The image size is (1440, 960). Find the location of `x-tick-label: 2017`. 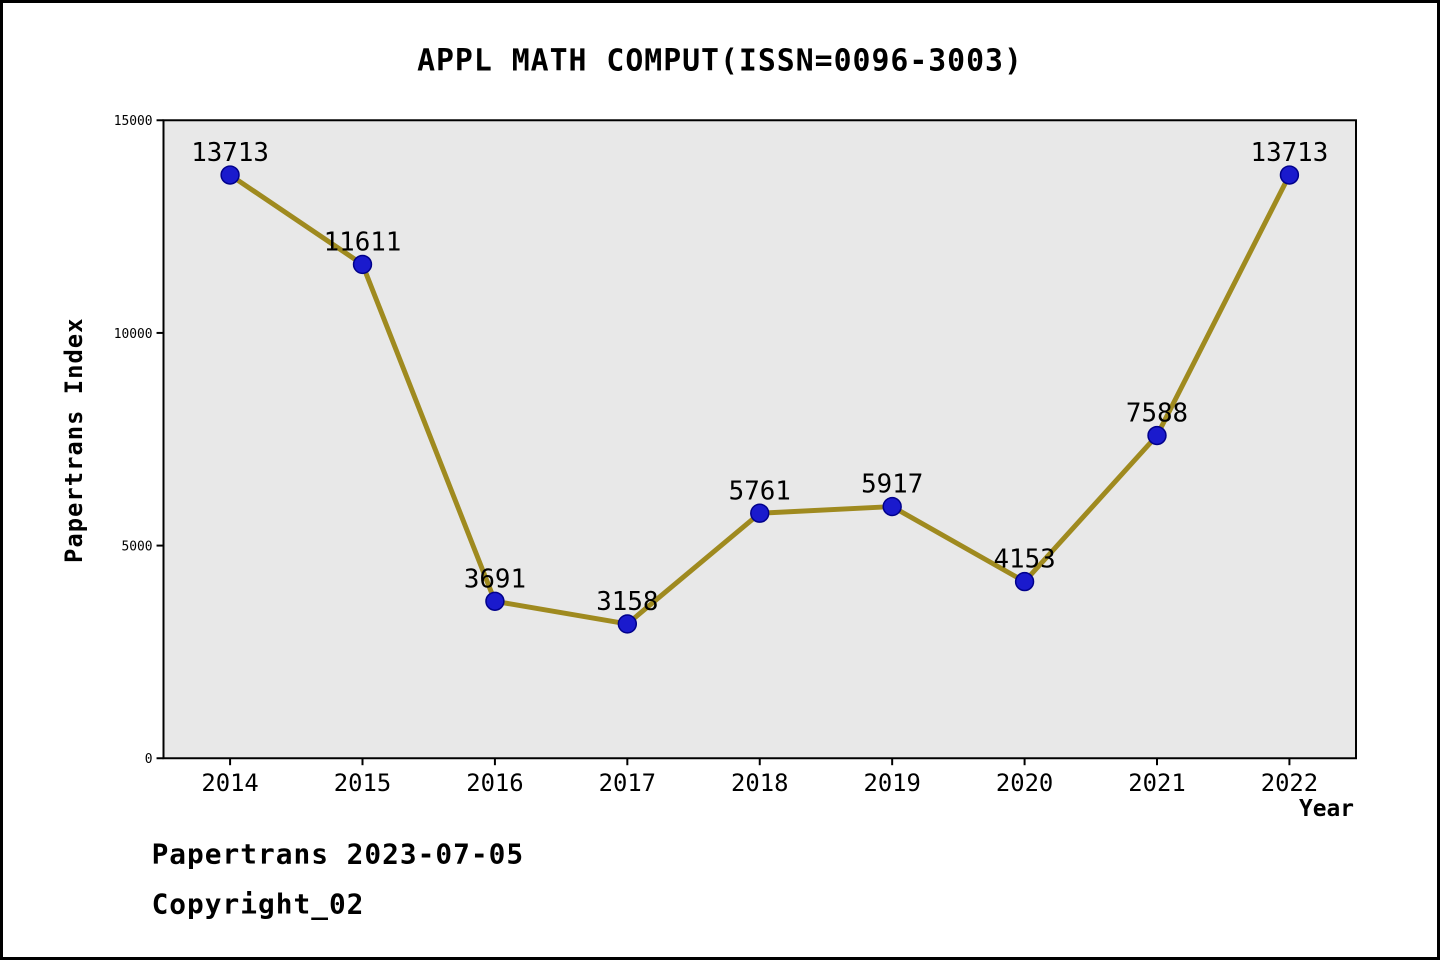

x-tick-label: 2017 is located at coordinates (627, 783).